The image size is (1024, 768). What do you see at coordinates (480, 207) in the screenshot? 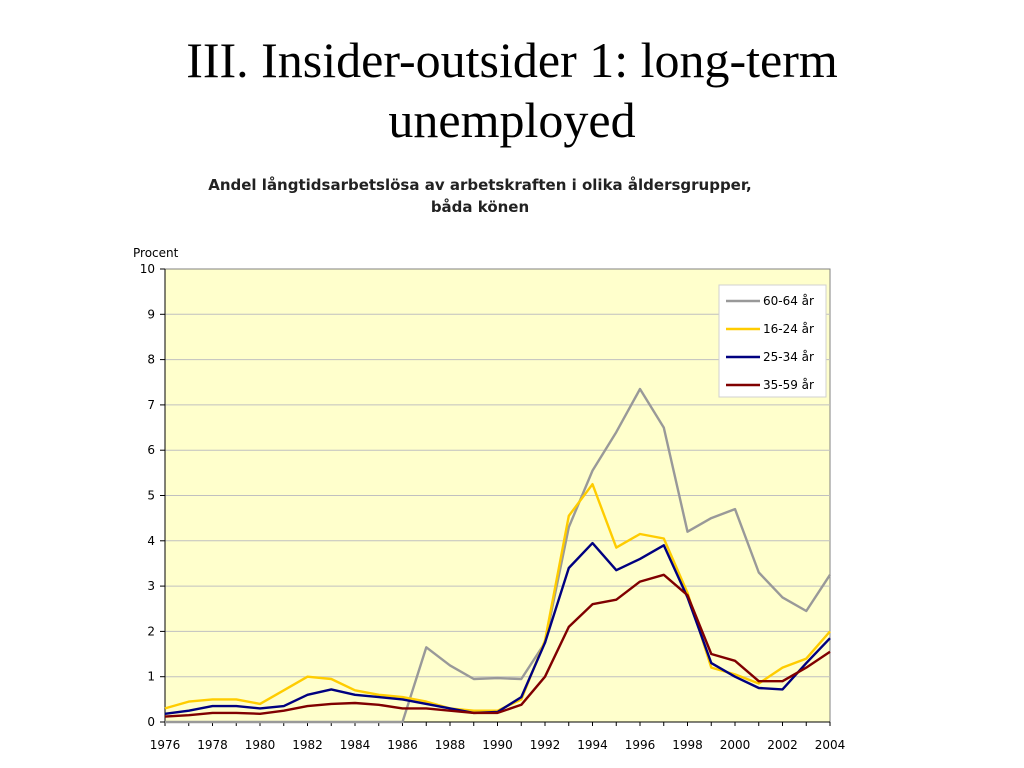
I see `chart-title-line-2: båda könen` at bounding box center [480, 207].